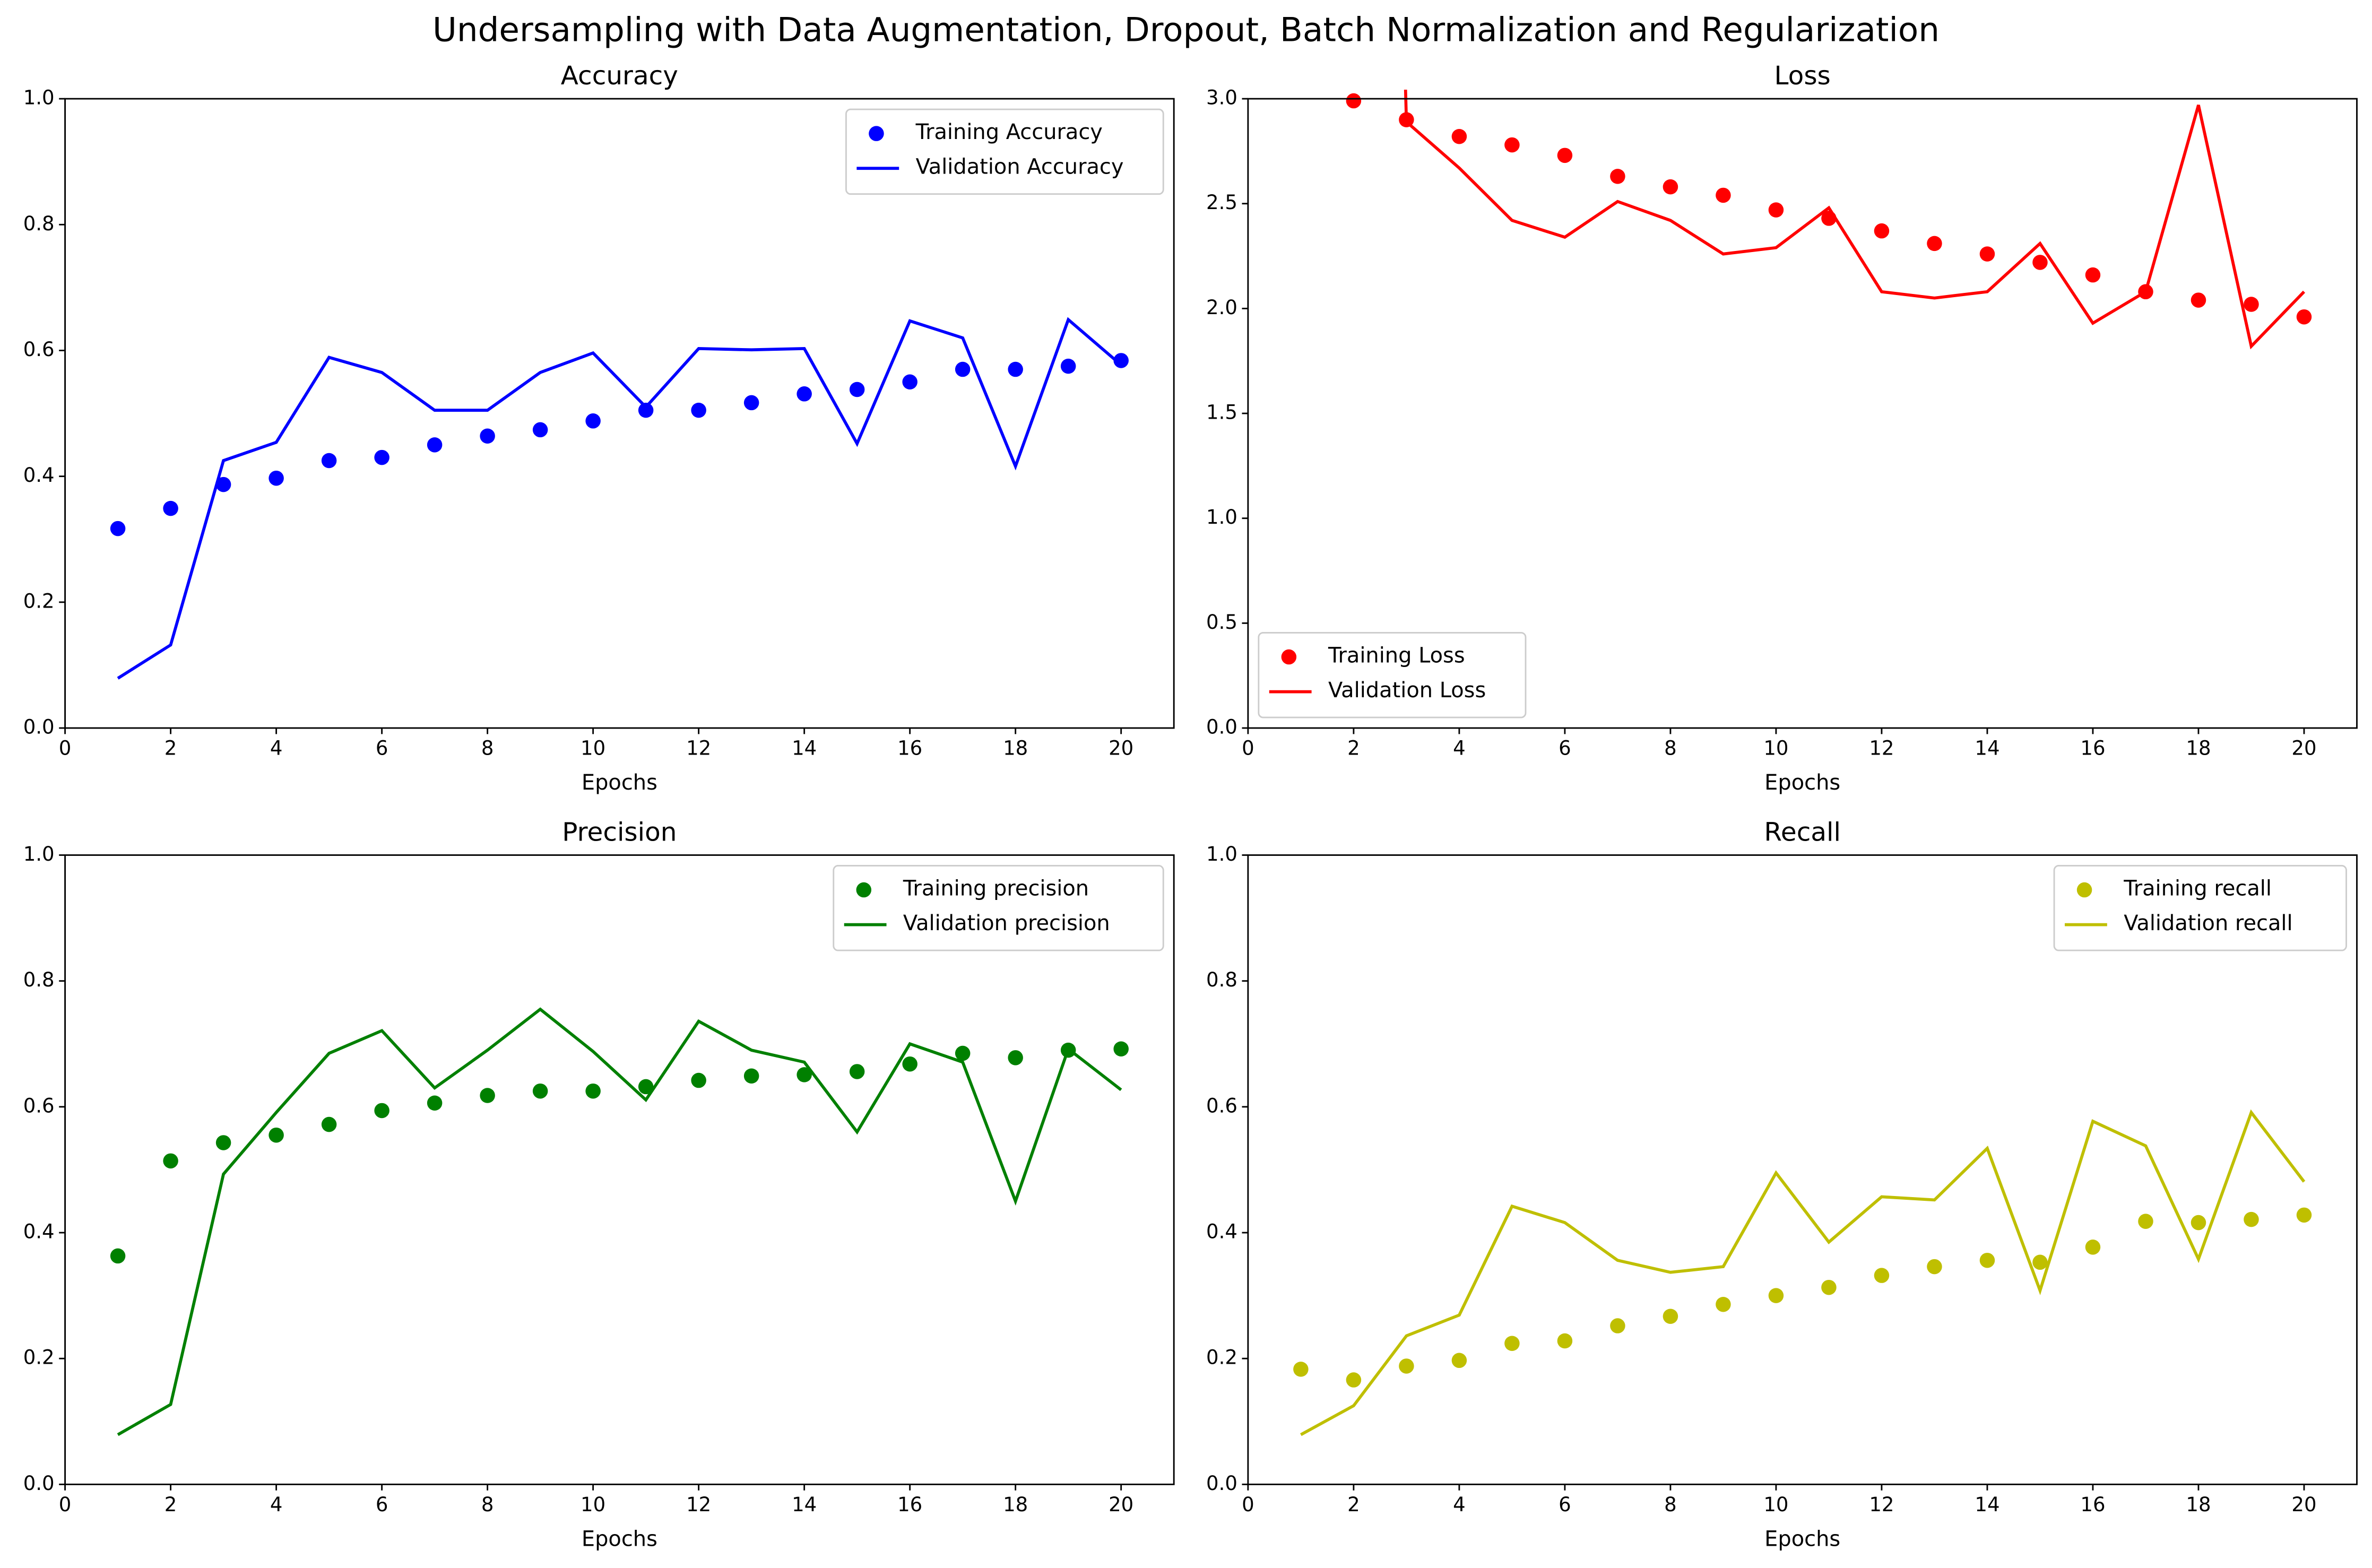 This screenshot has height=1568, width=2372. Describe the element at coordinates (1396, 656) in the screenshot. I see `legend-label: Training Loss` at that location.